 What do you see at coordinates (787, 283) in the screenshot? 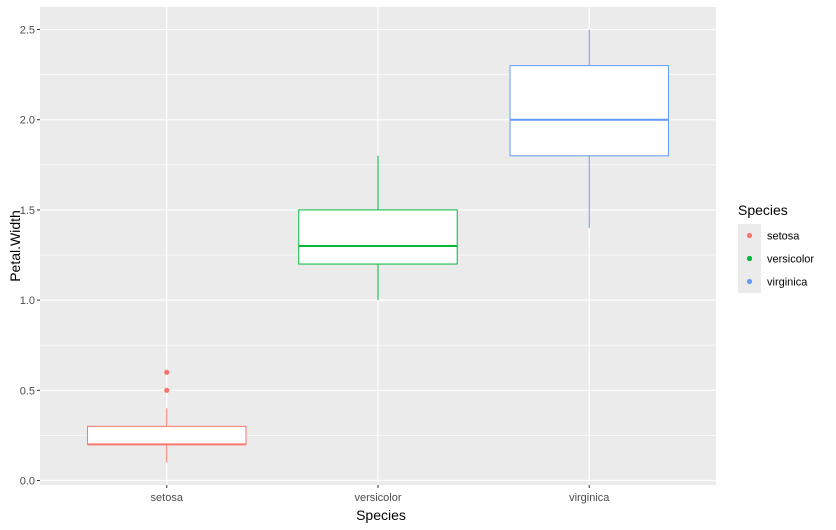
I see `legend-label: virginica` at bounding box center [787, 283].